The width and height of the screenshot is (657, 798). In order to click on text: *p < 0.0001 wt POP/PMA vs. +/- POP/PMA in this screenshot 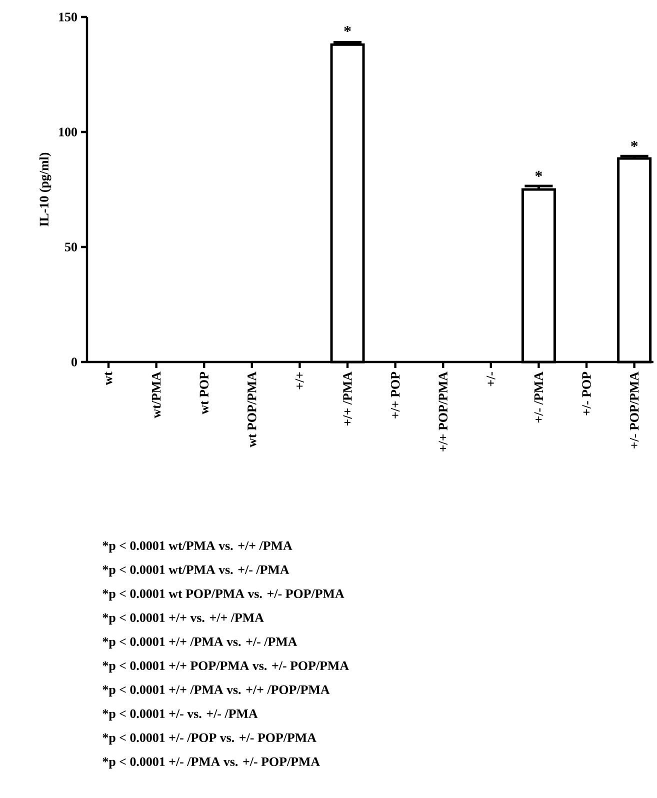, I will do `click(223, 595)`.